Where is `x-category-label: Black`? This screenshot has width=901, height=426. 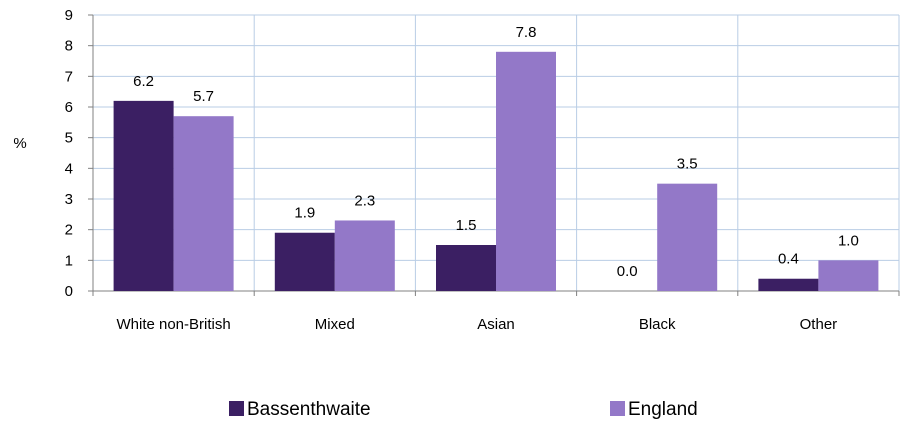 x-category-label: Black is located at coordinates (657, 324).